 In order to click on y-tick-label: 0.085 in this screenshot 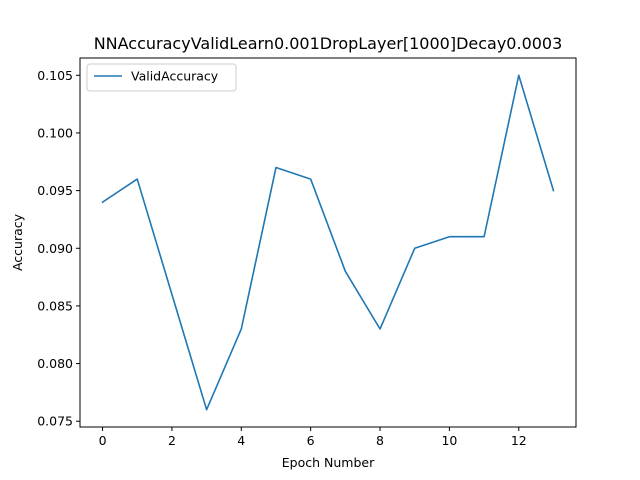, I will do `click(55, 305)`.